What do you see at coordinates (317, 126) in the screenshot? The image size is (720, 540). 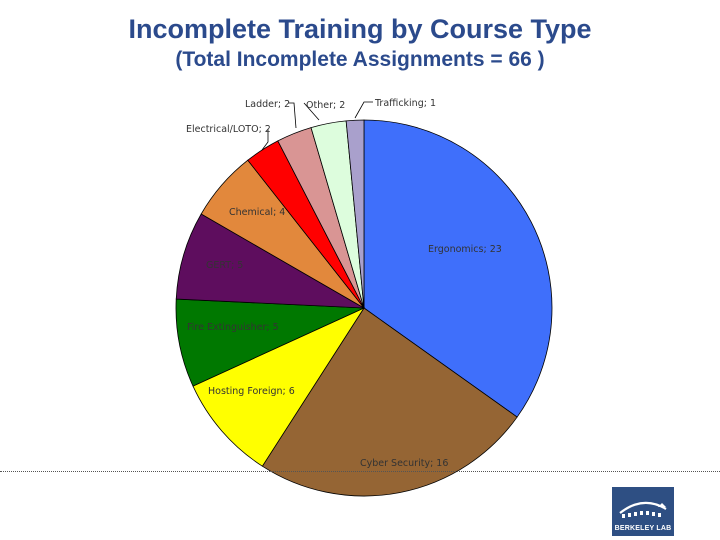 I see `leader-lines` at bounding box center [317, 126].